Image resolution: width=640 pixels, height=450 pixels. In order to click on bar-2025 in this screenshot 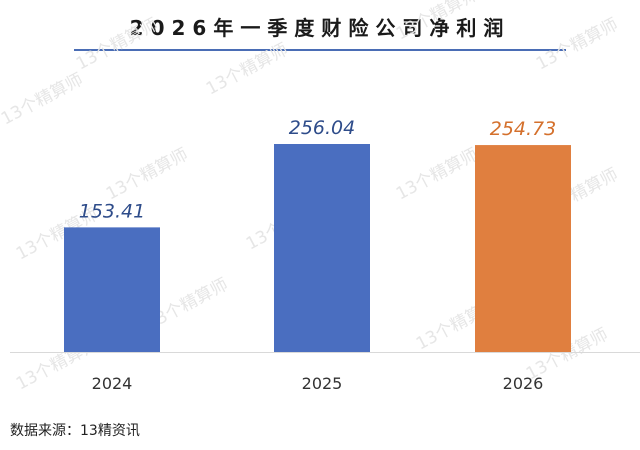, I will do `click(322, 248)`.